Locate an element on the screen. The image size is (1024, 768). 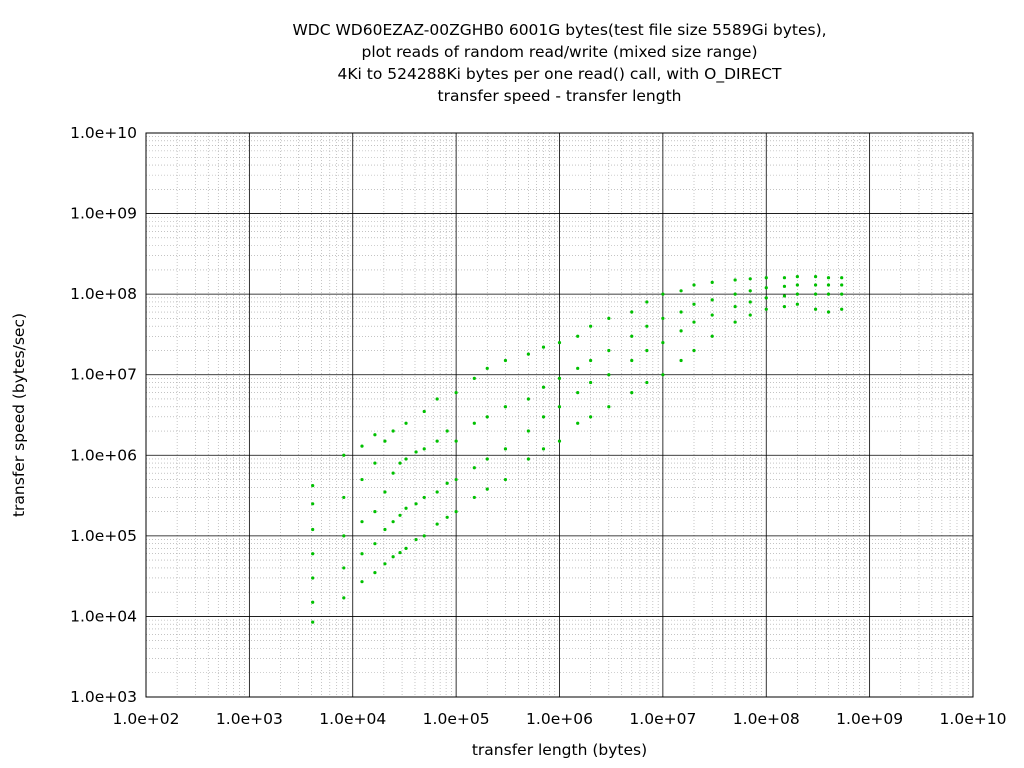
y-tick-label: 1.0e+08 is located at coordinates (103, 294).